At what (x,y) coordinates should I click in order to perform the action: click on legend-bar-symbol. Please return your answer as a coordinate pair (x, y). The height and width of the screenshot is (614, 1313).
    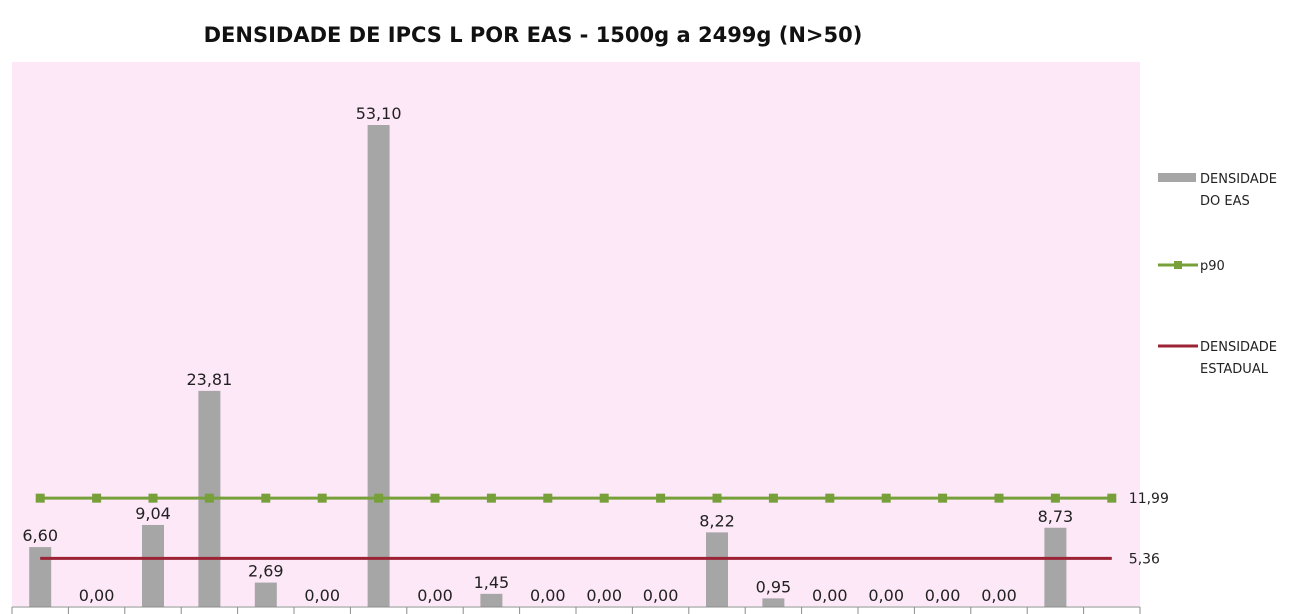
    Looking at the image, I should click on (1177, 177).